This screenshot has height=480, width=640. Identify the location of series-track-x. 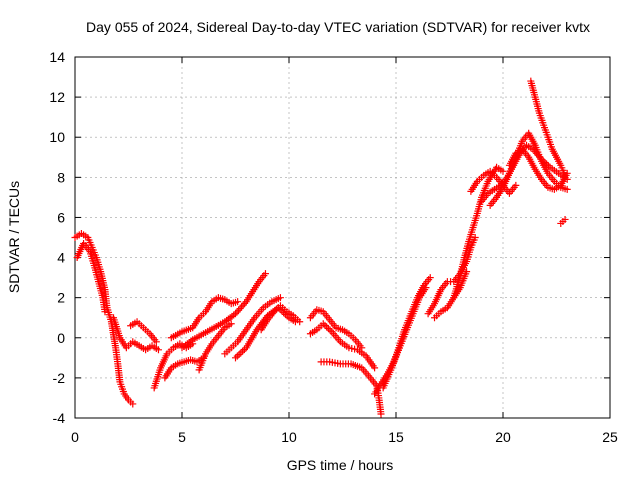
(538, 169).